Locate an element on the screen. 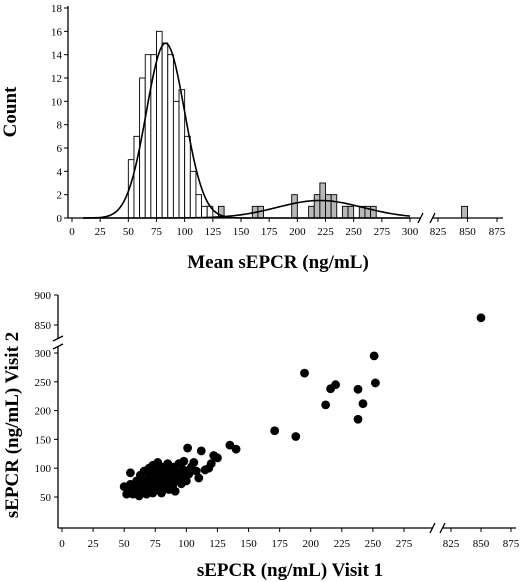 Image resolution: width=520 pixels, height=582 pixels. hist-x-tick-label: 250 is located at coordinates (353, 232).